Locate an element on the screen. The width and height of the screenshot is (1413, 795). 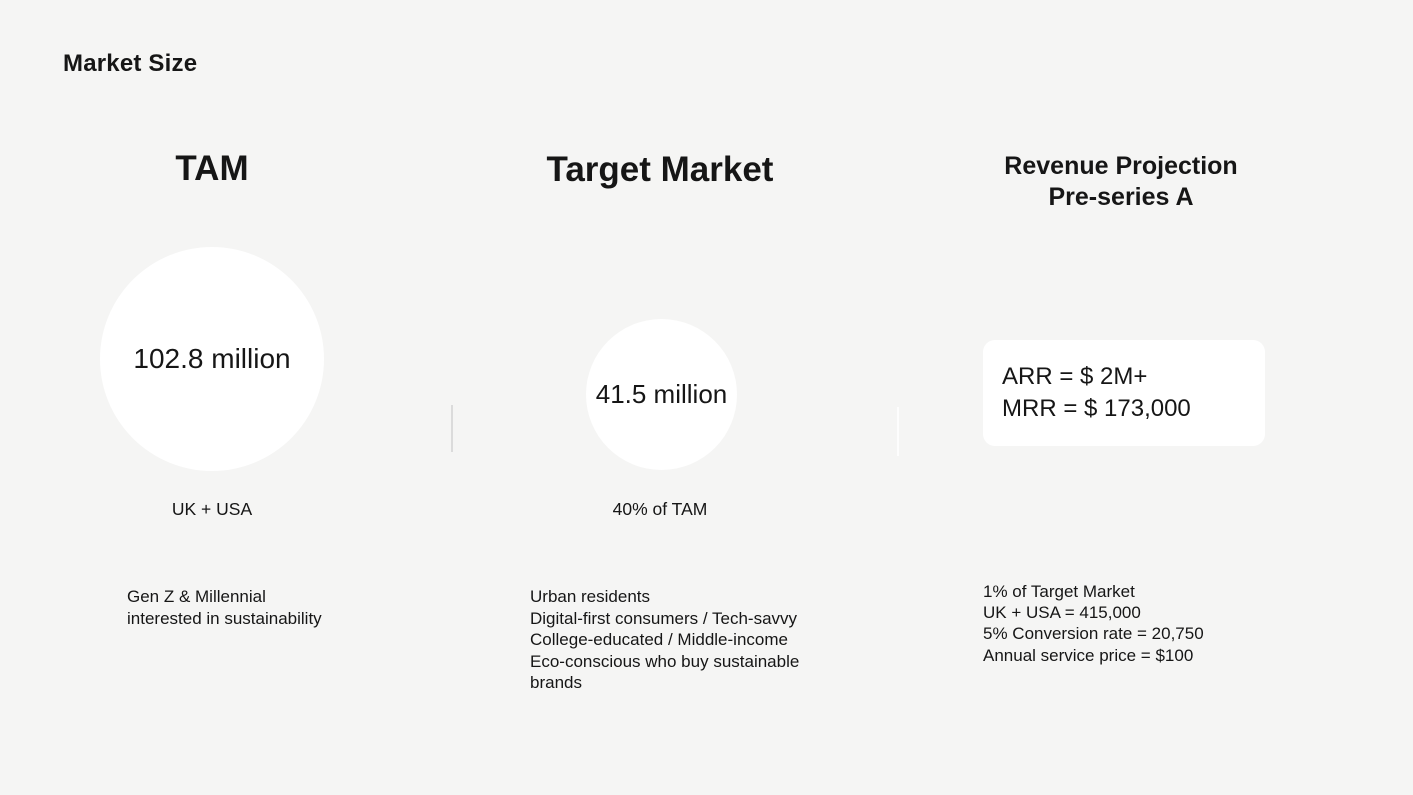
target-description-line: Digital-first consumers / Tech-savvy is located at coordinates (664, 618).